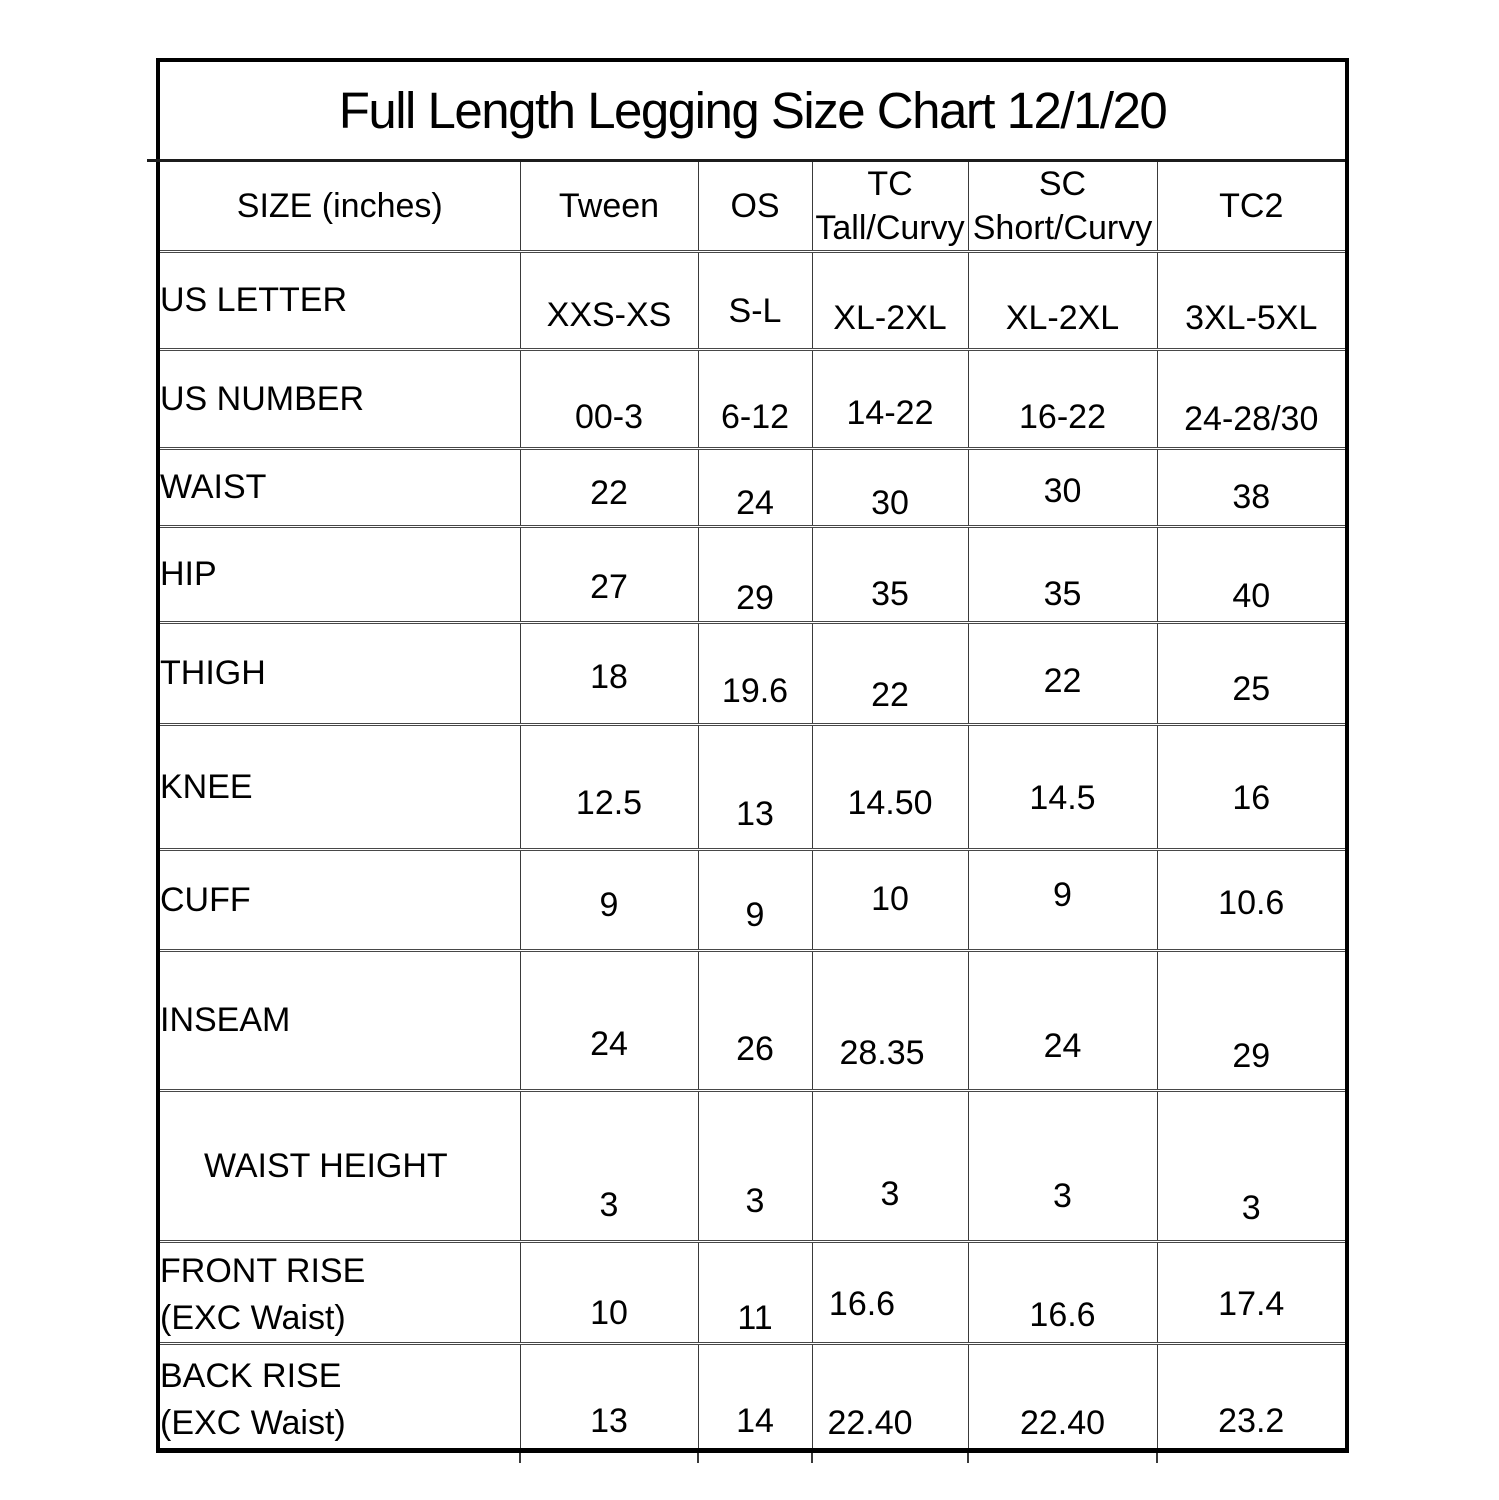 The image size is (1499, 1500). What do you see at coordinates (1250, 1293) in the screenshot?
I see `value-cell: 17.4` at bounding box center [1250, 1293].